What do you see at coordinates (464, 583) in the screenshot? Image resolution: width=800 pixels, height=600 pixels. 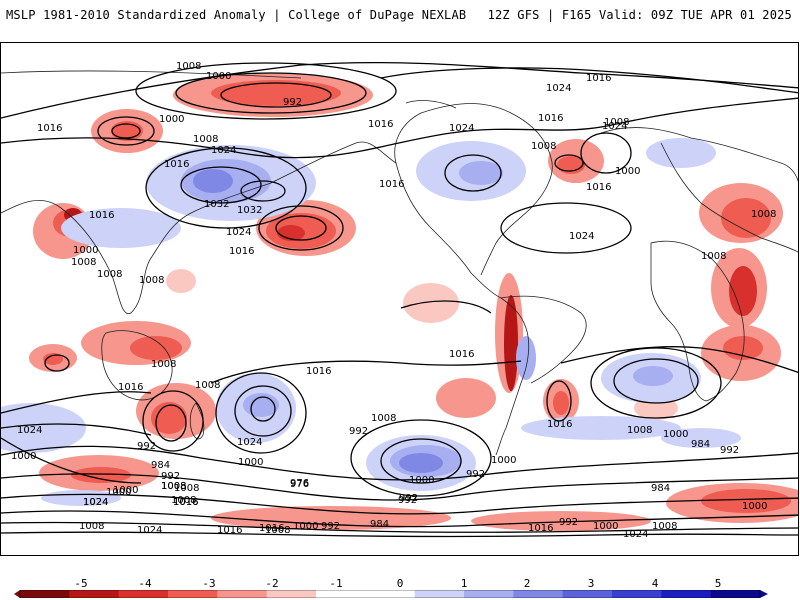 I see `colorbar-tick-label: 1` at bounding box center [464, 583].